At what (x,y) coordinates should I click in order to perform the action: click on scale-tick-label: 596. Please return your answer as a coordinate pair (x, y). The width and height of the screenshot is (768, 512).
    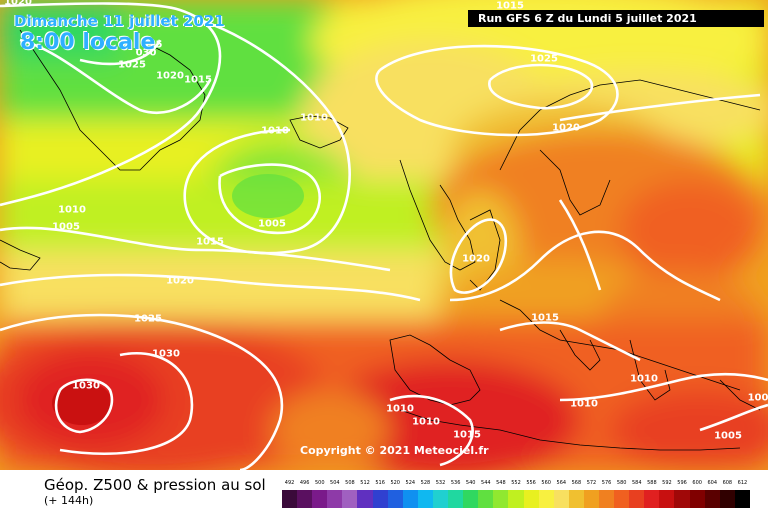
    Looking at the image, I should click on (682, 483).